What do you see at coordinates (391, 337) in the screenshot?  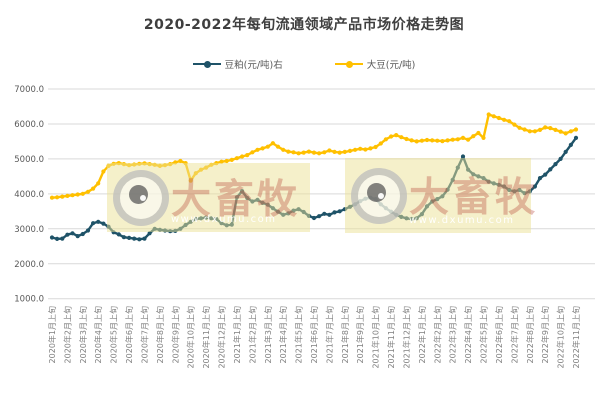 I see `x-tick-label: 2021年11月上旬` at bounding box center [391, 337].